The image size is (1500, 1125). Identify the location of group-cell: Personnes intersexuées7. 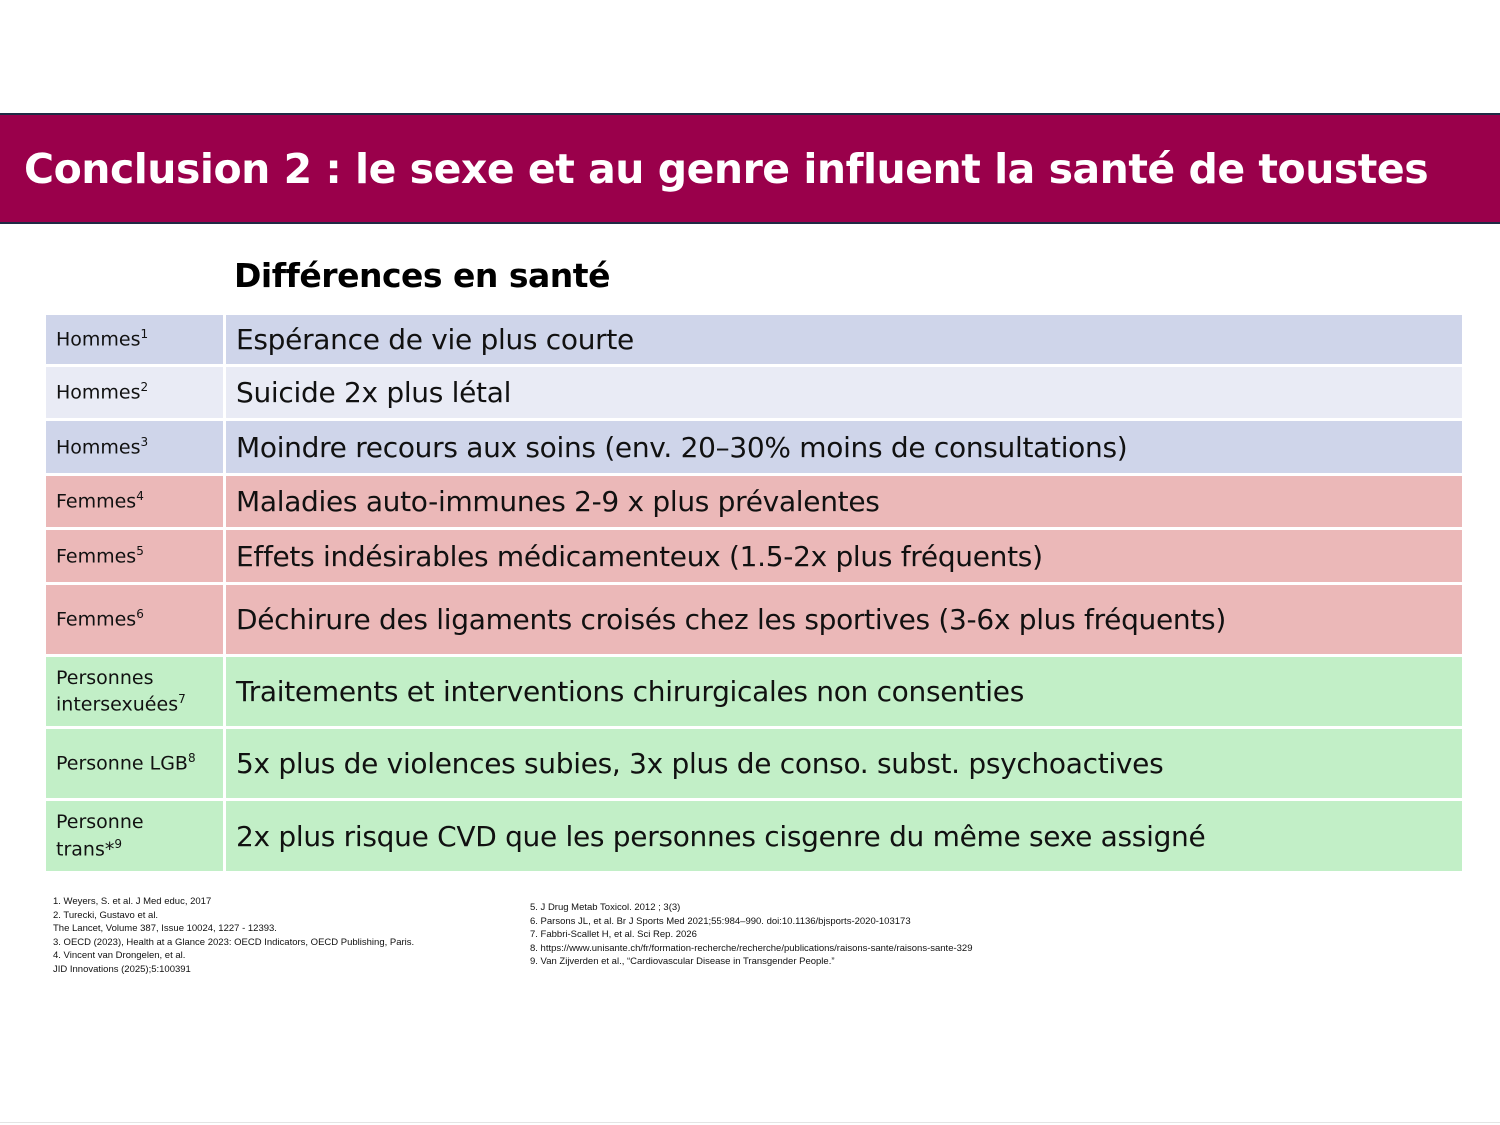
(134, 691).